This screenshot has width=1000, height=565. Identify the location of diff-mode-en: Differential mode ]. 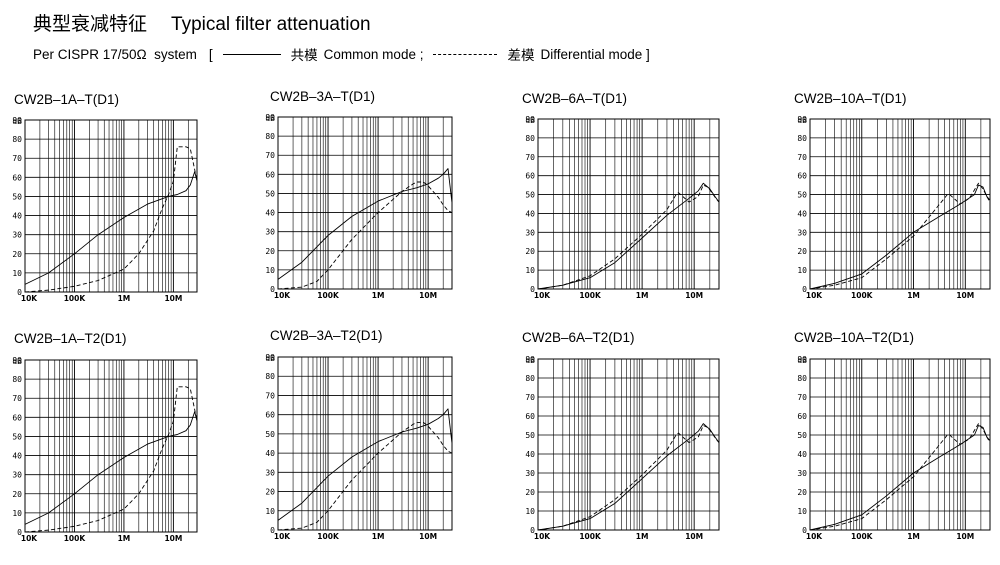
(595, 54).